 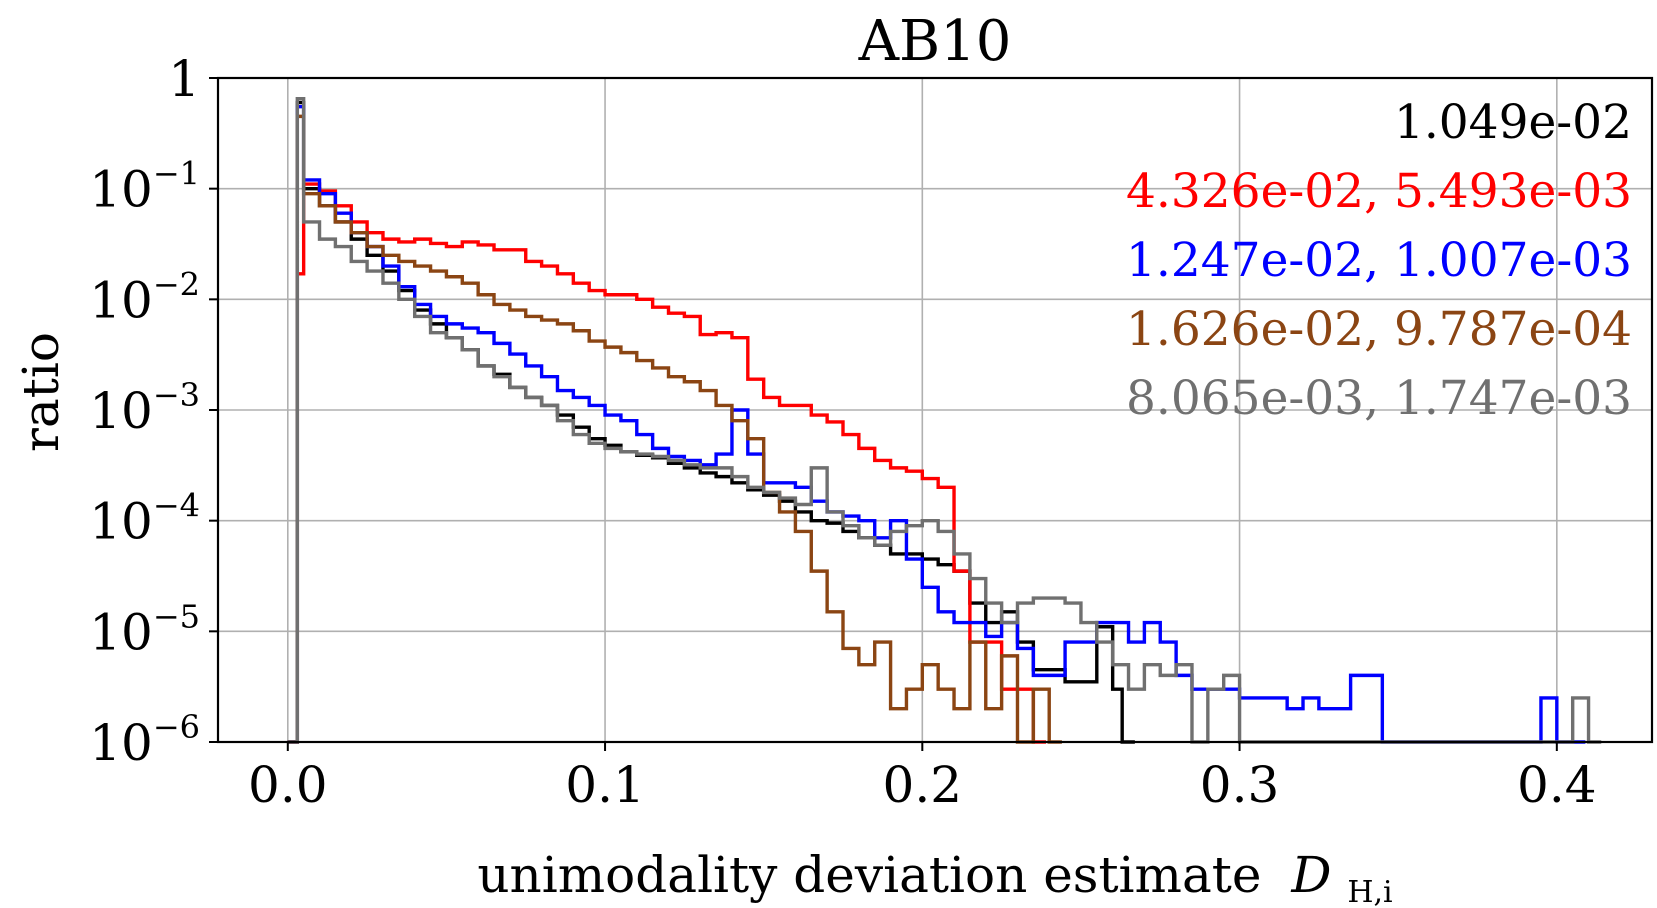 What do you see at coordinates (1379, 191) in the screenshot?
I see `legend-entry: 4.326e-02, 5.493e-03` at bounding box center [1379, 191].